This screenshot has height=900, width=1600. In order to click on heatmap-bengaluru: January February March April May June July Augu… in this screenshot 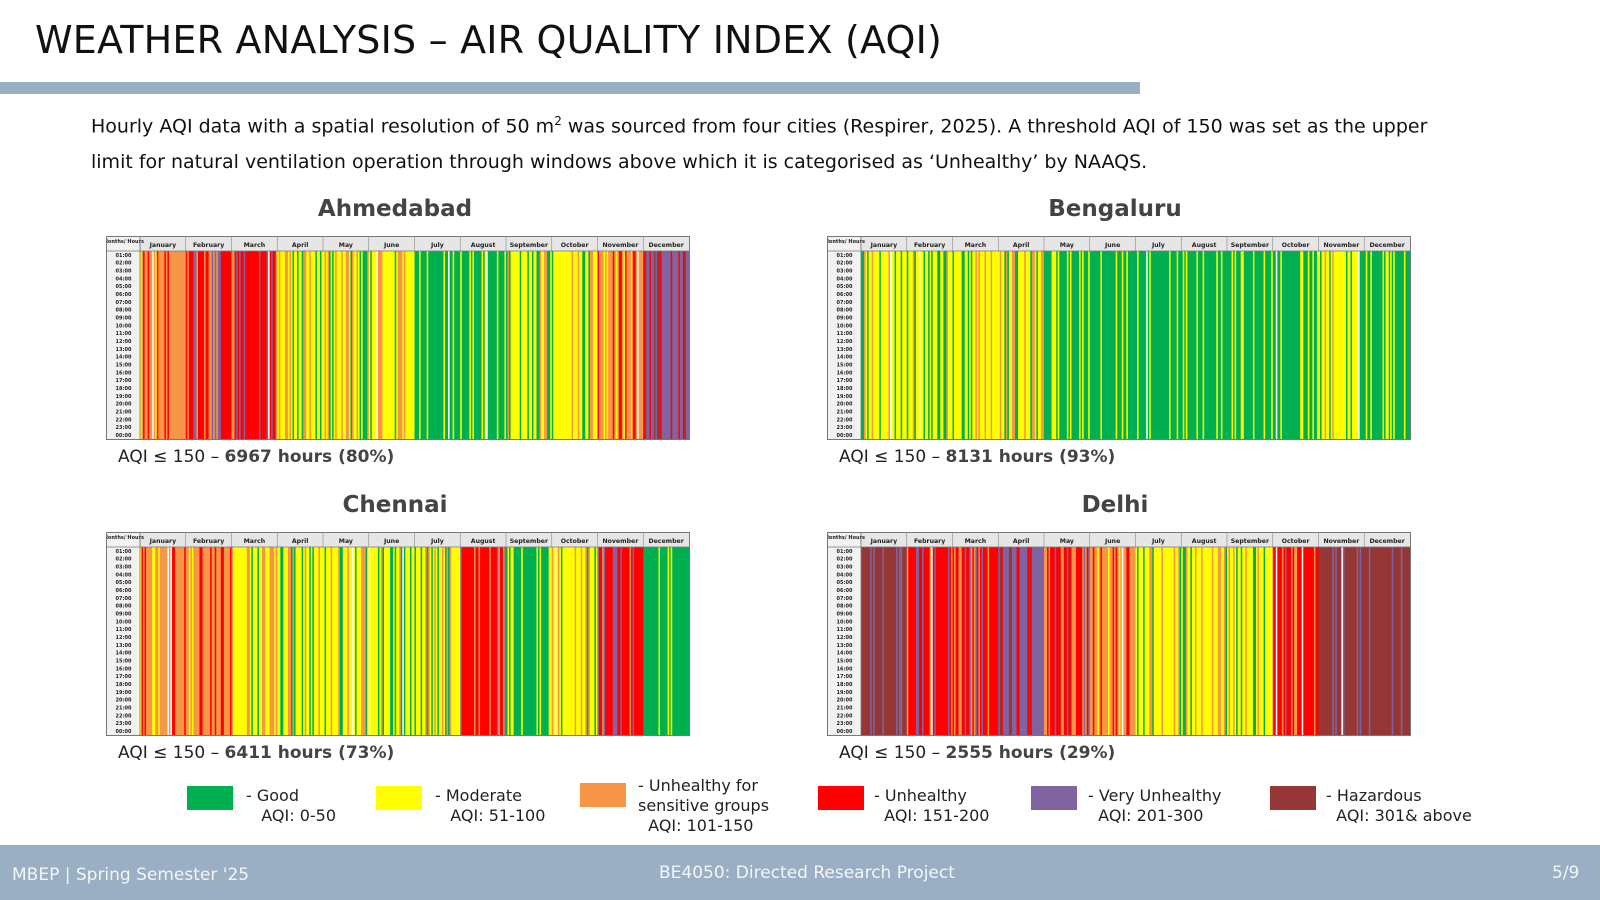, I will do `click(1119, 338)`.